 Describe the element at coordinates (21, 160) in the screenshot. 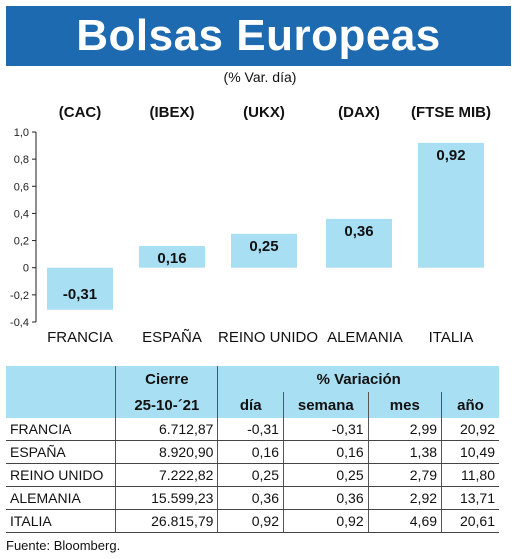

I see `y-tick-label: 0,8` at that location.